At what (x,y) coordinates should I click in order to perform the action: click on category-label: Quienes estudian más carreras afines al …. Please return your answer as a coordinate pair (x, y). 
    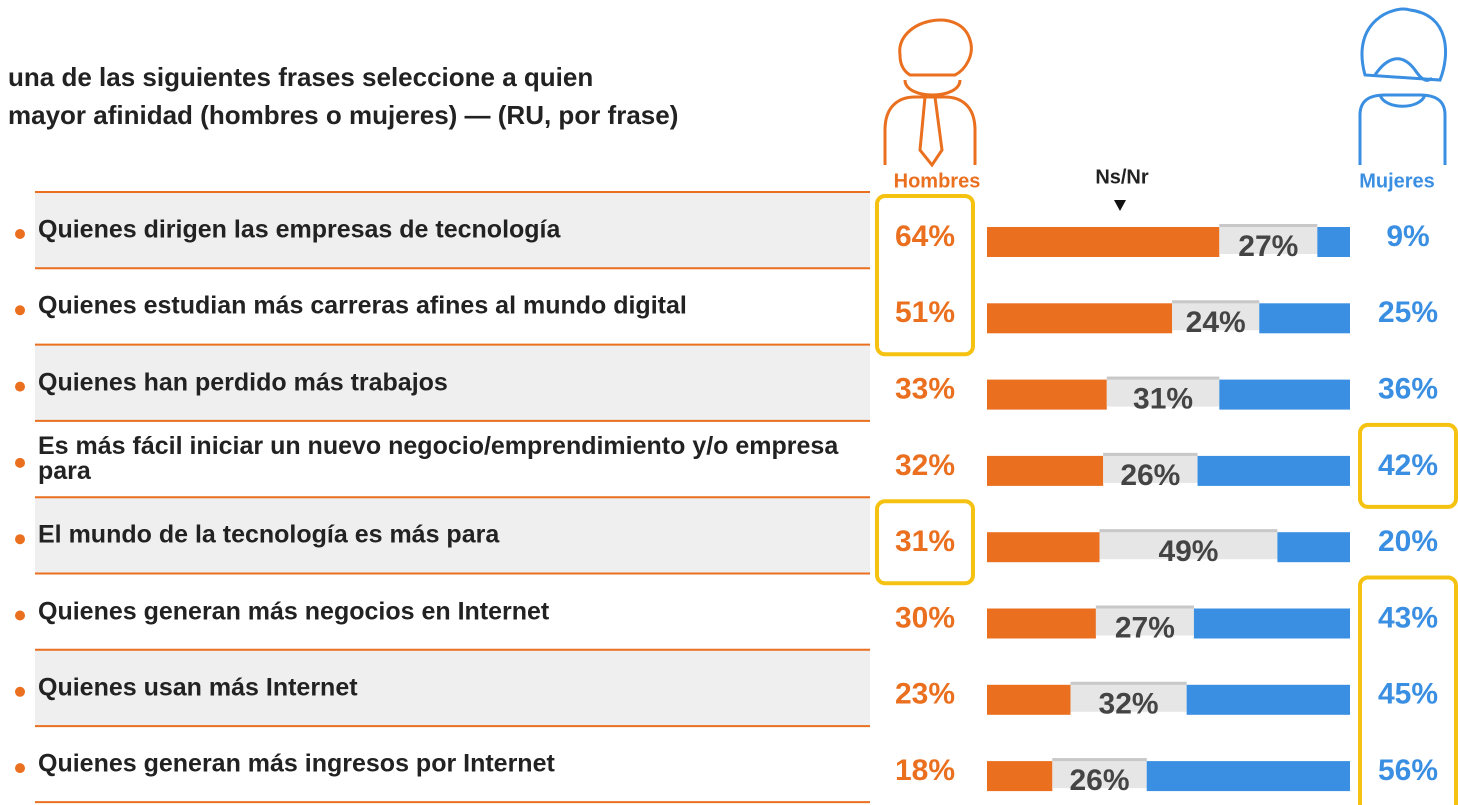
    Looking at the image, I should click on (362, 305).